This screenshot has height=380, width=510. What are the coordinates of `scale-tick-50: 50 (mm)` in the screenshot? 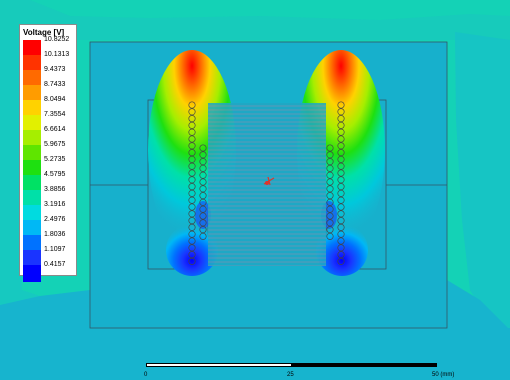 It's located at (443, 375).